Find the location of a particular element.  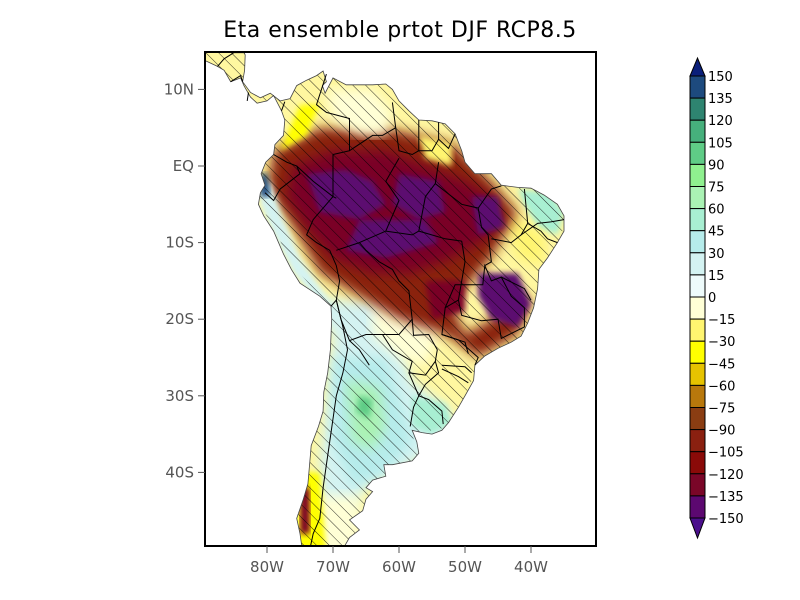

colorbar-label: −105 is located at coordinates (726, 453).